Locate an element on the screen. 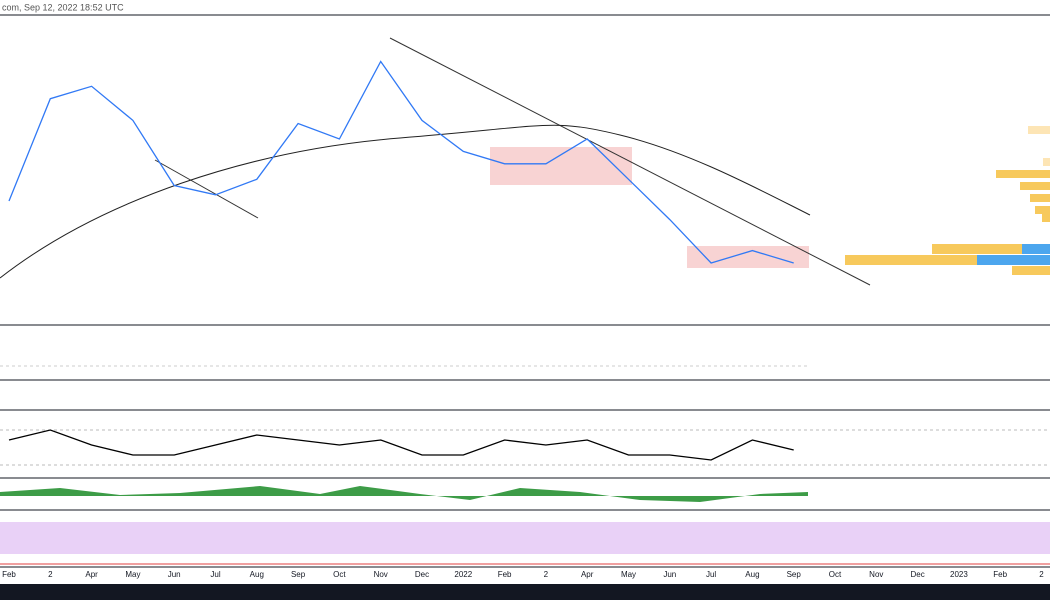 The height and width of the screenshot is (605, 1050). oscillator-area is located at coordinates (404, 494).